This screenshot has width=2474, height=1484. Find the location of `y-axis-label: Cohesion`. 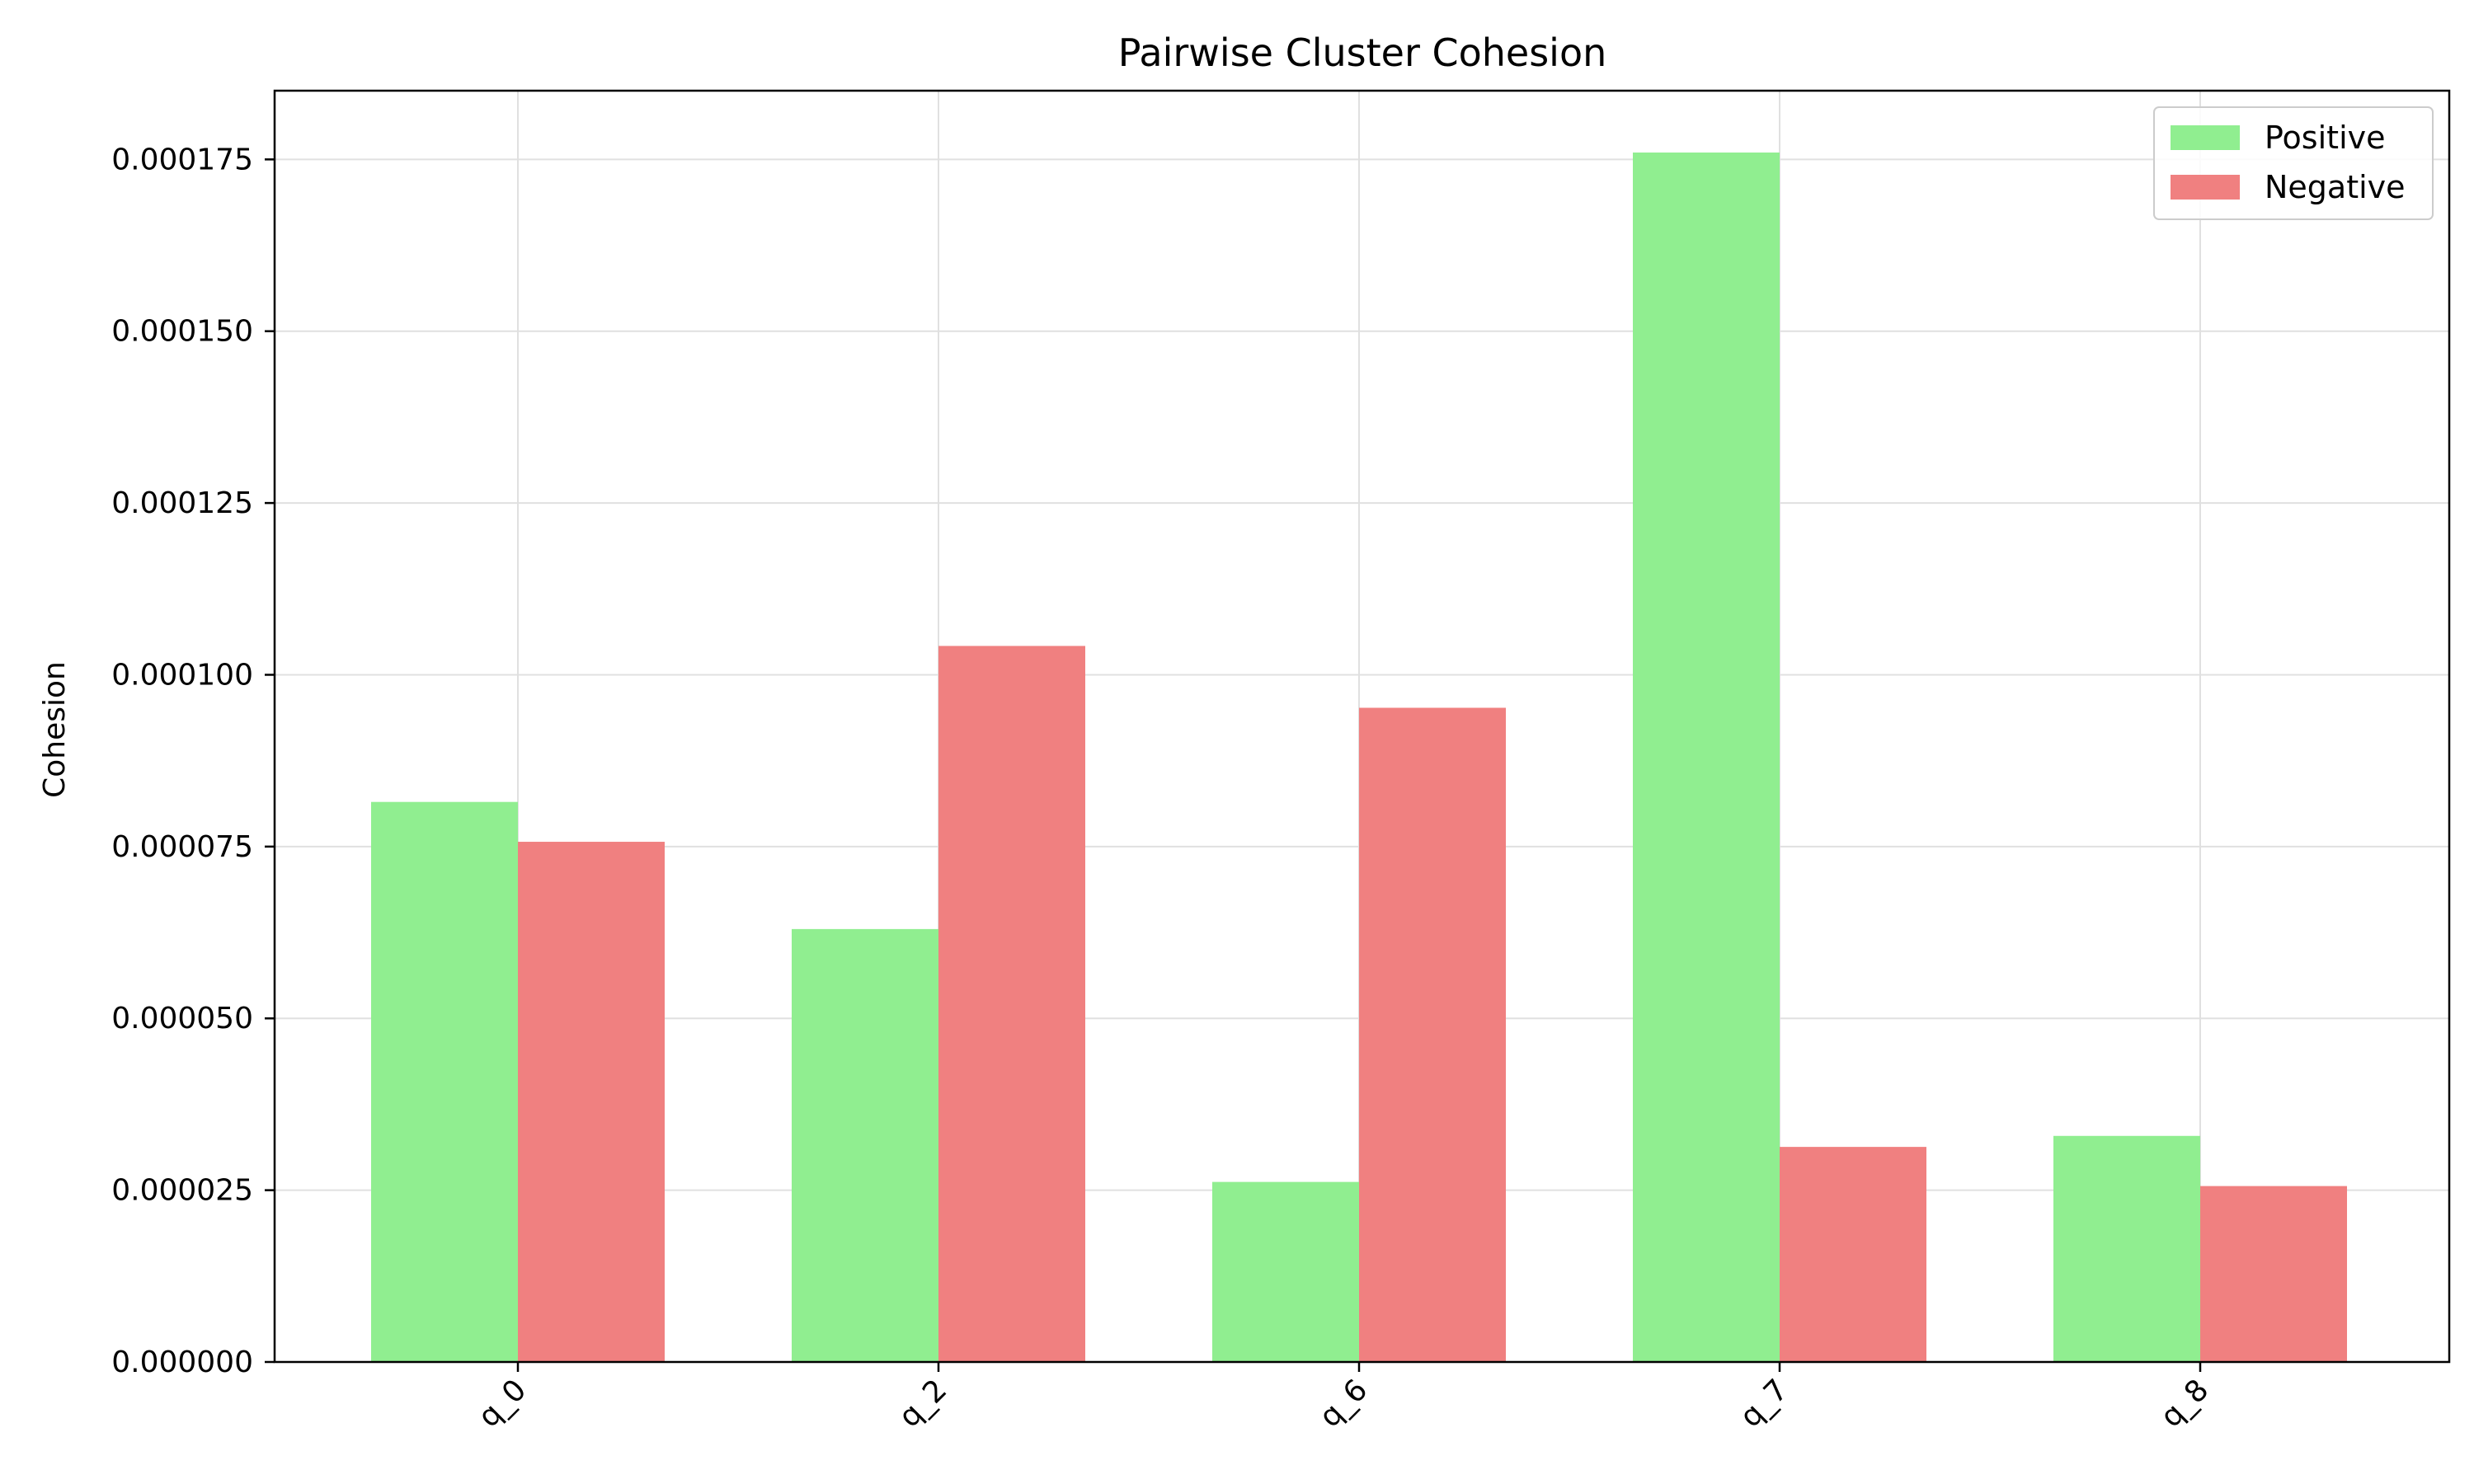

y-axis-label: Cohesion is located at coordinates (55, 729).